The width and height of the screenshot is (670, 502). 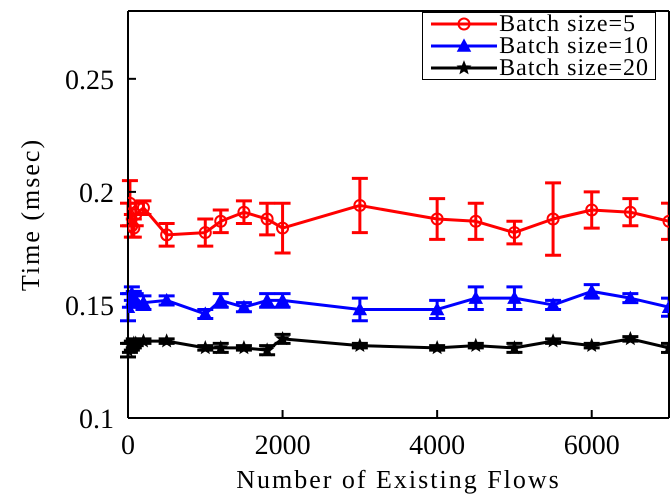 What do you see at coordinates (282, 445) in the screenshot?
I see `x-tick-label: 2000` at bounding box center [282, 445].